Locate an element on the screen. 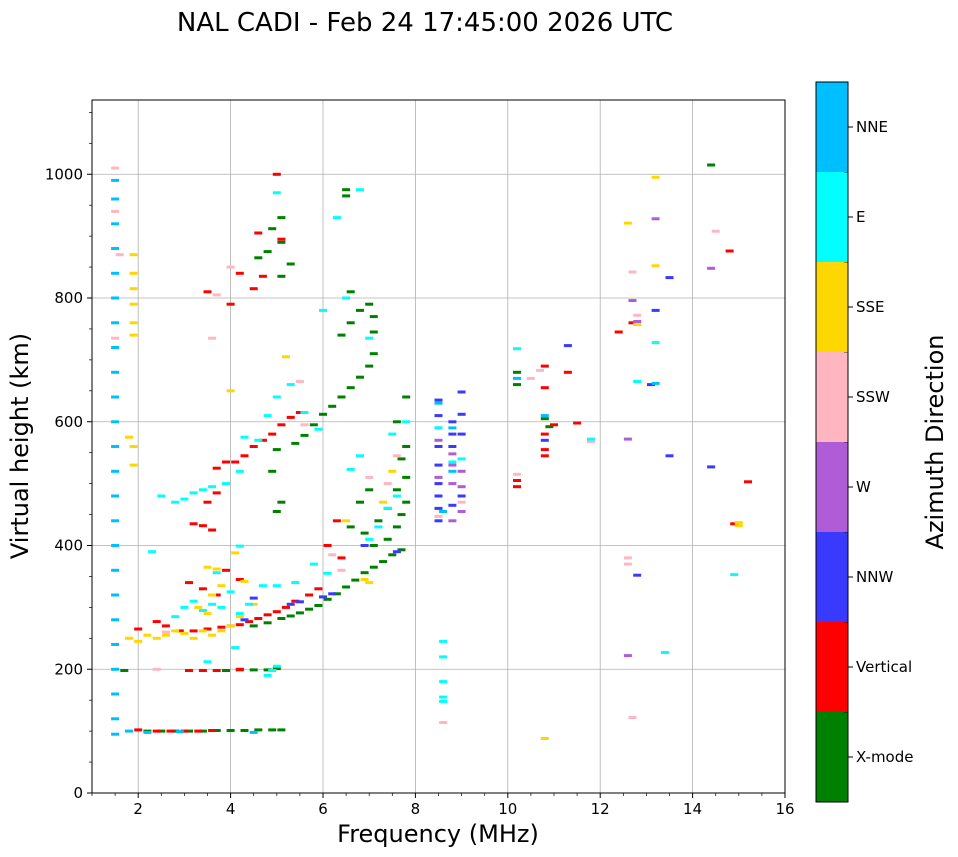 Image resolution: width=958 pixels, height=857 pixels. colorbar-tick-label: X-mode is located at coordinates (884, 757).